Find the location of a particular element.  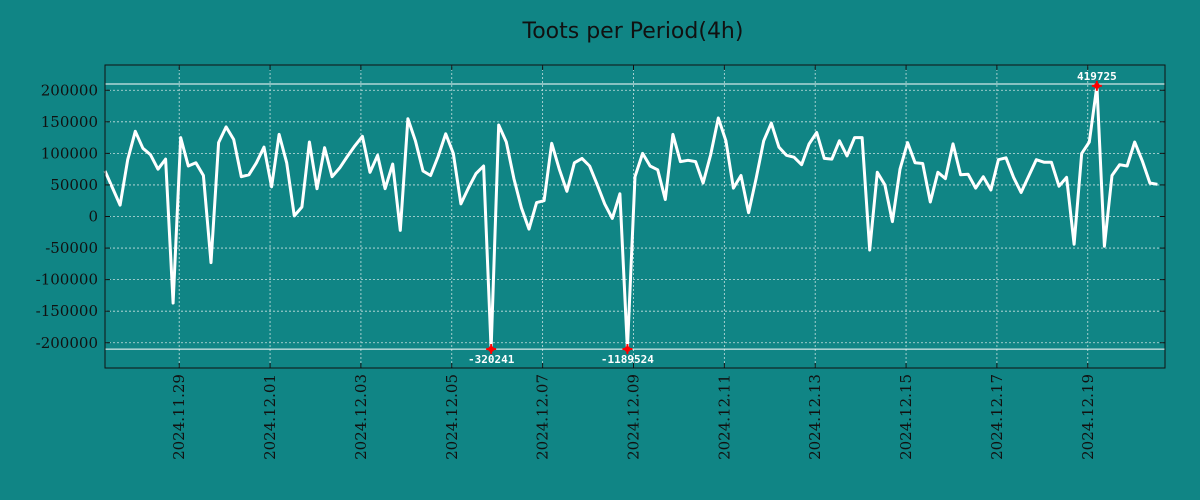

y-tick-label: 100000 is located at coordinates (69, 153).